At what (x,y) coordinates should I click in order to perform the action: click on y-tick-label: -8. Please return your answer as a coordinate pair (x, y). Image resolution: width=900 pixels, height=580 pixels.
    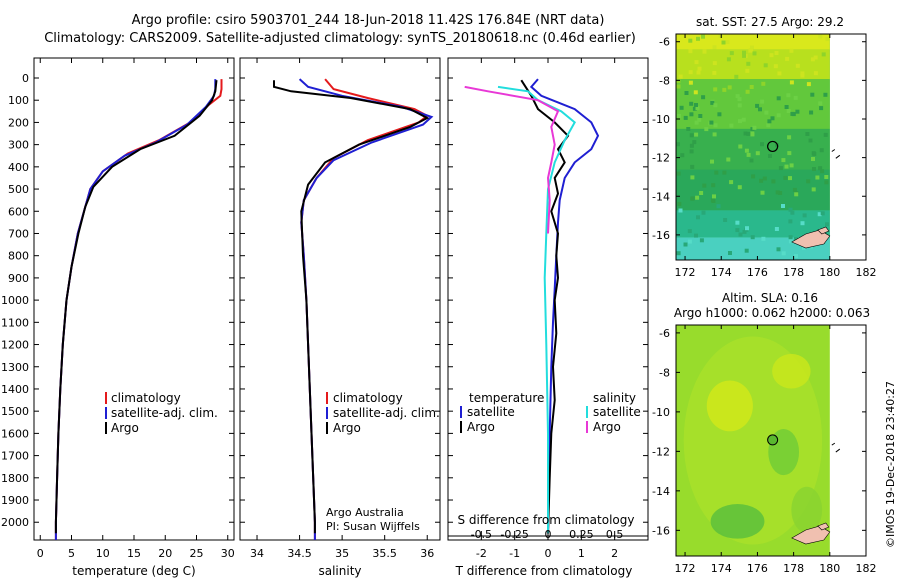
    Looking at the image, I should click on (664, 80).